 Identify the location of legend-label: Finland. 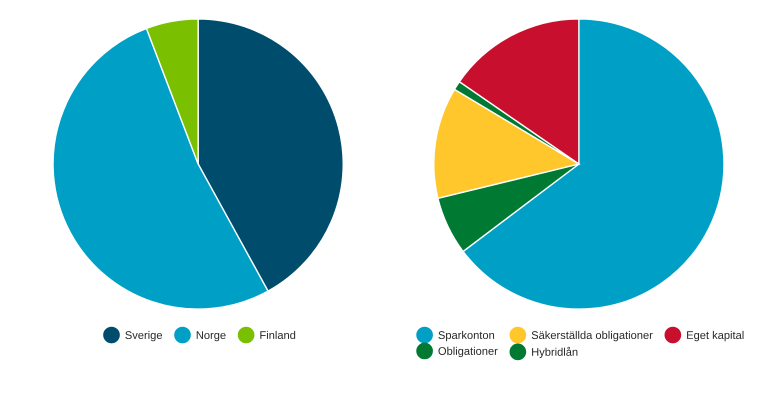
(278, 335).